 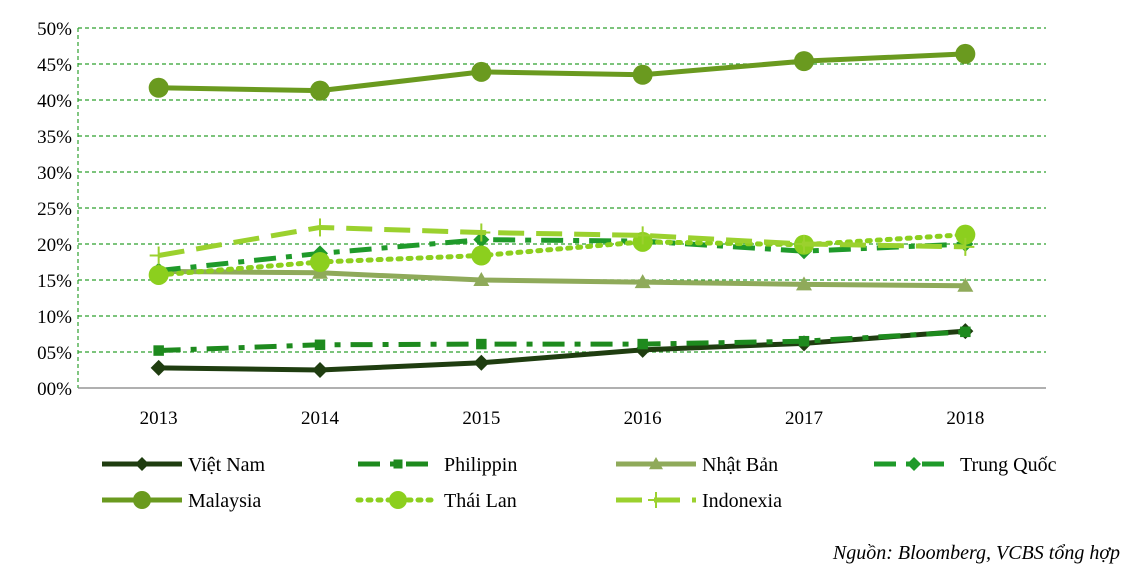 I want to click on legend-label: Trung Quốc, so click(x=1008, y=465).